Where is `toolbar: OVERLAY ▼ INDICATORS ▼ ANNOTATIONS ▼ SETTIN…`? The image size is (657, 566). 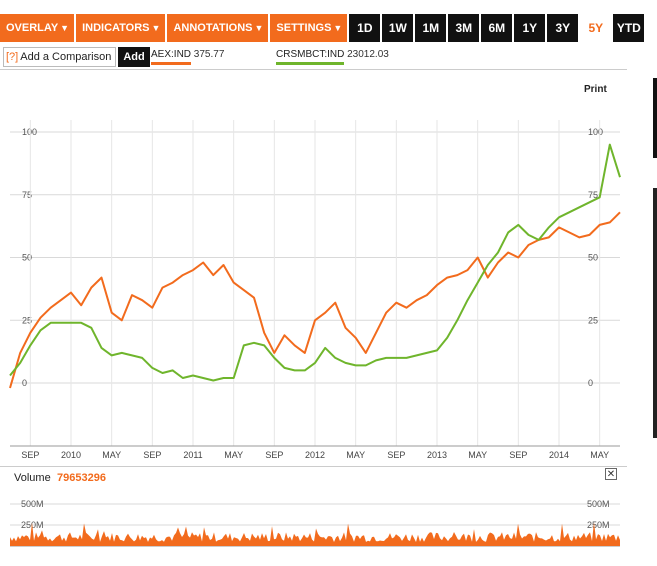 toolbar: OVERLAY ▼ INDICATORS ▼ ANNOTATIONS ▼ SETTIN… is located at coordinates (323, 28).